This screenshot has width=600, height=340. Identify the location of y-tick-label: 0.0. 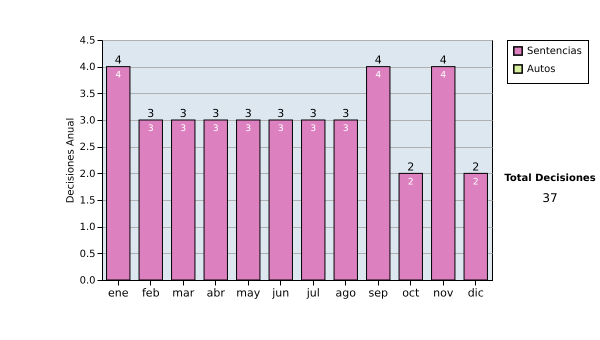
(88, 281).